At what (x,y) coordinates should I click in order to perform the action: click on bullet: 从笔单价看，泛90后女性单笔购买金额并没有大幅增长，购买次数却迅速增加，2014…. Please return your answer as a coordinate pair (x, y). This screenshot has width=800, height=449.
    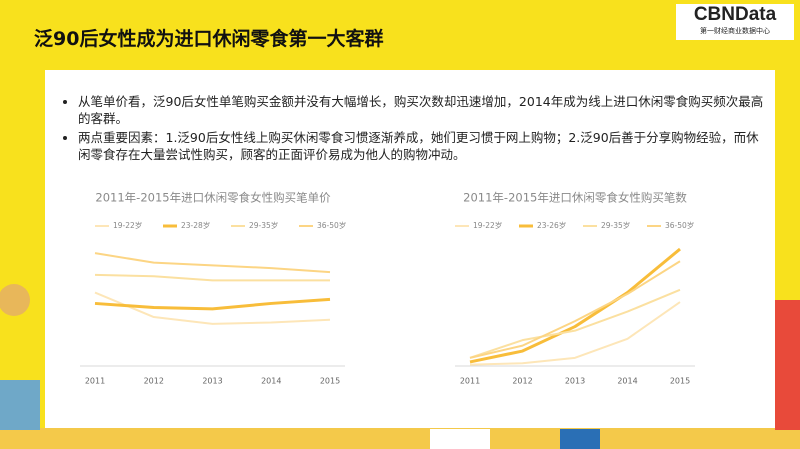
    Looking at the image, I should click on (423, 110).